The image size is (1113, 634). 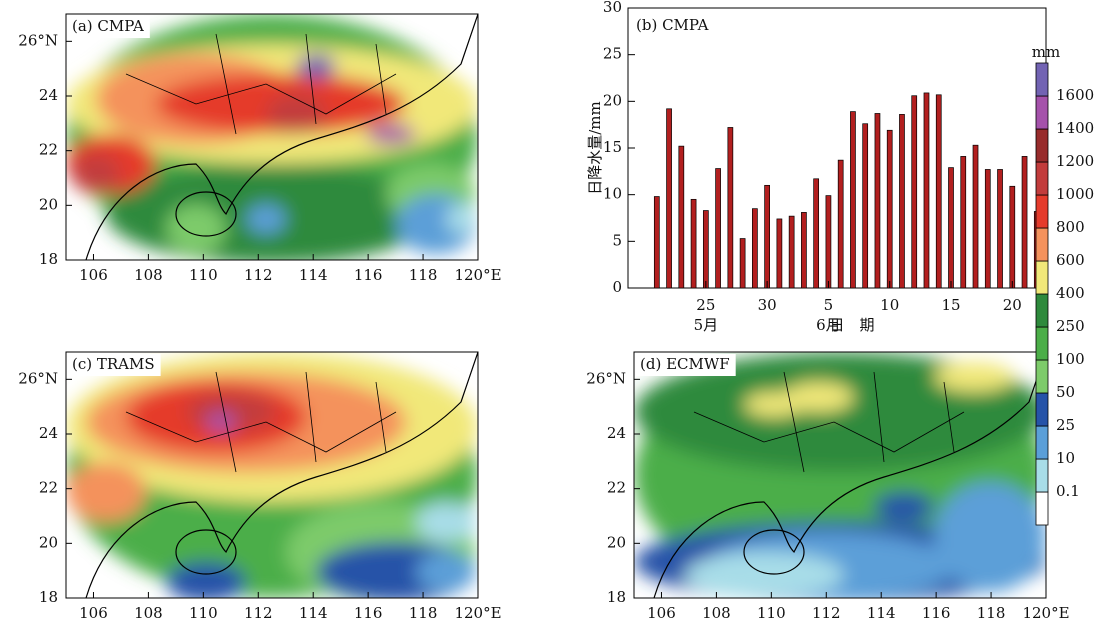 I want to click on map-field, so click(x=840, y=475).